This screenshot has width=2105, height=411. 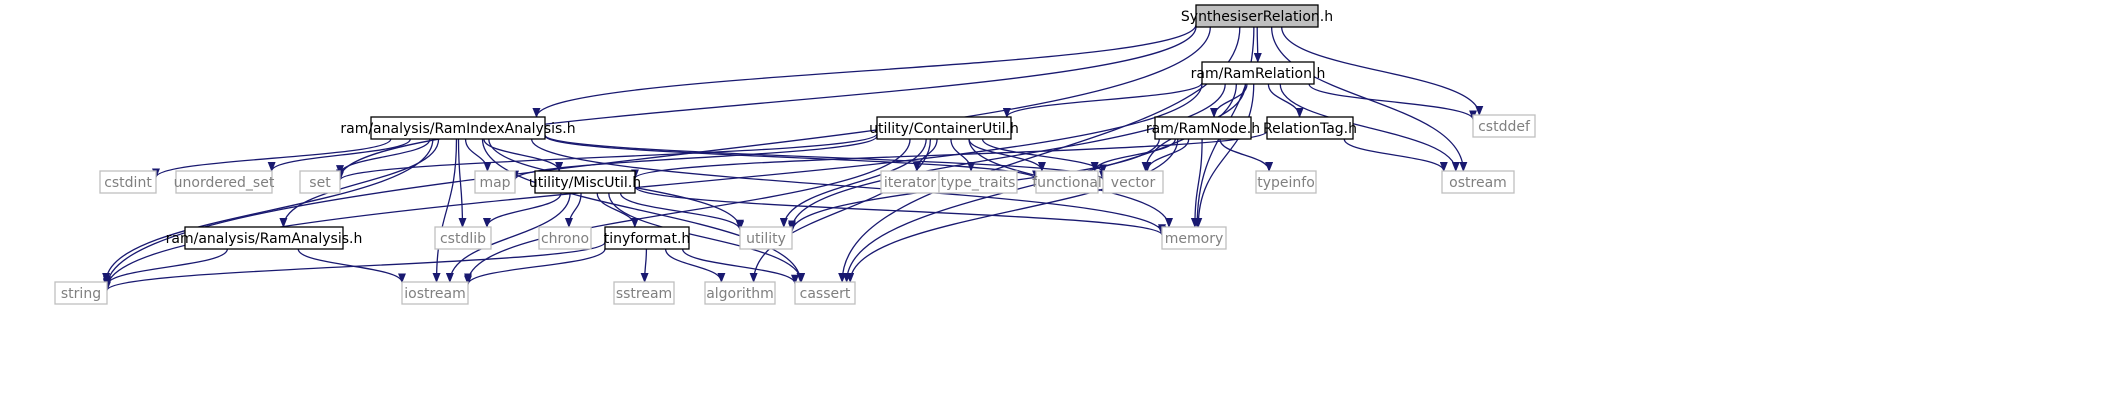 I want to click on node-label: SynthesiserRelation.h, so click(x=1257, y=17).